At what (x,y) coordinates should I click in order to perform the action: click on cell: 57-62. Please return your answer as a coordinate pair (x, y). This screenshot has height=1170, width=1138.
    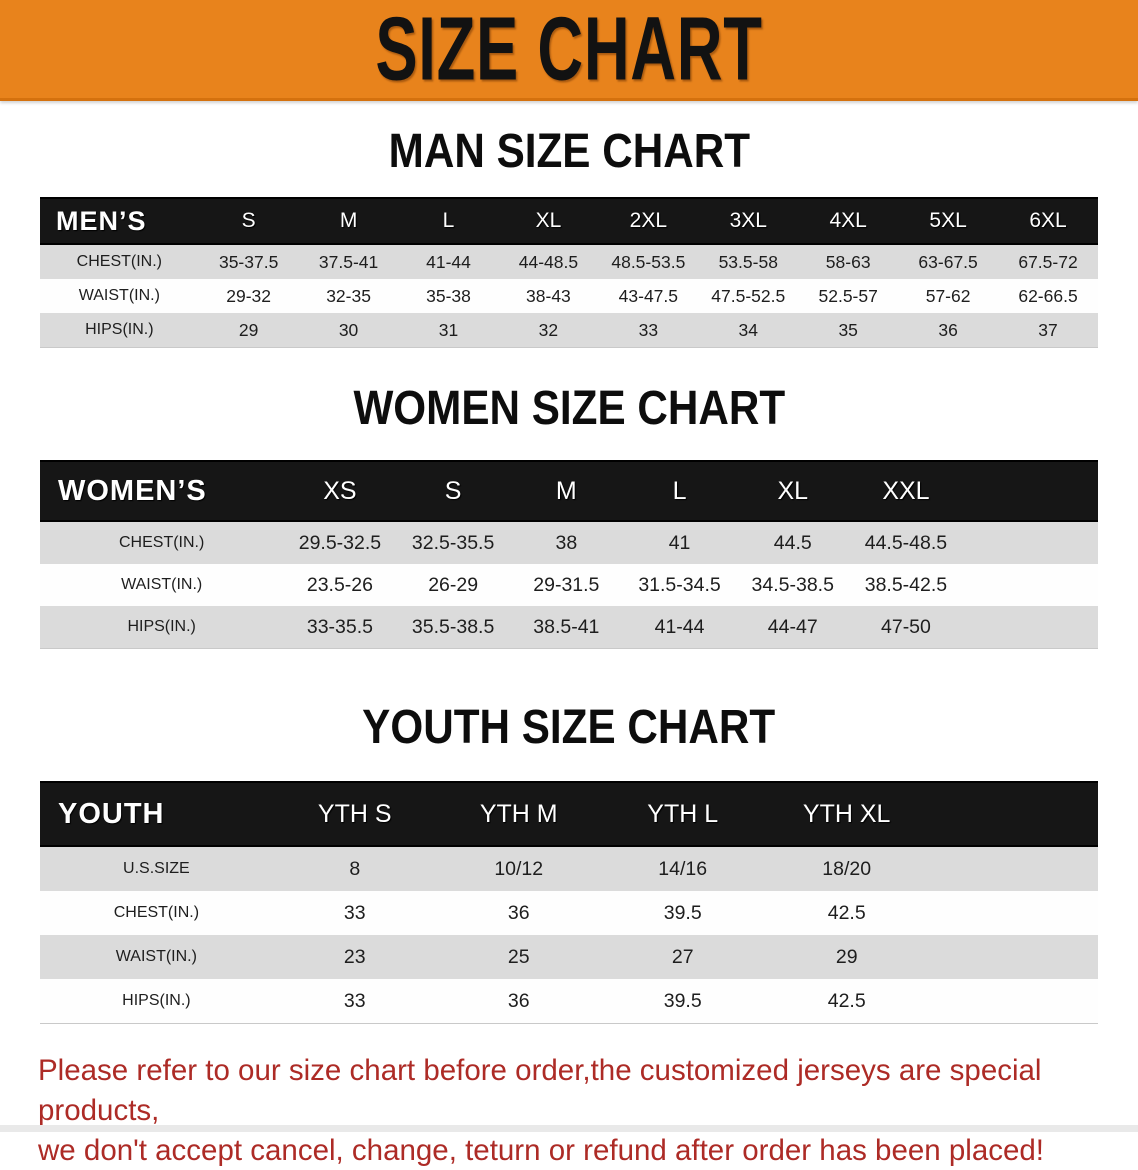
    Looking at the image, I should click on (948, 296).